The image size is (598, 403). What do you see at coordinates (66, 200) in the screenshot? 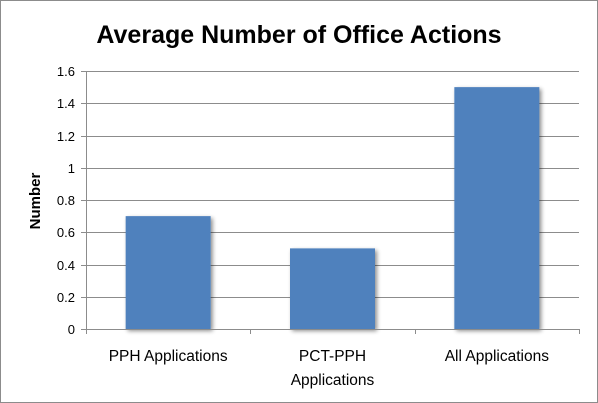
I see `y-tick-label: 0.8` at bounding box center [66, 200].